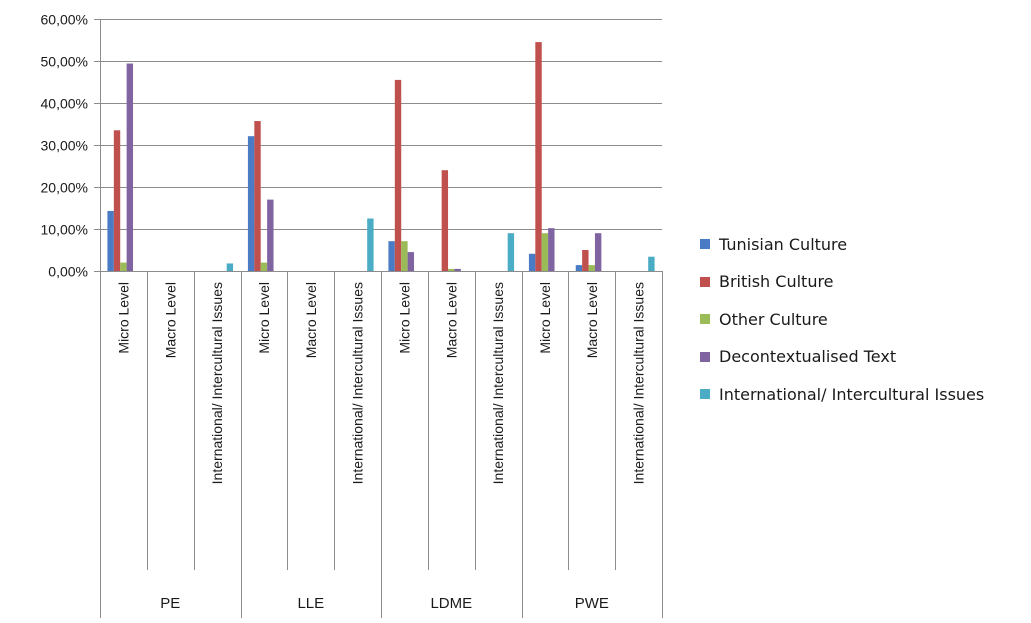  What do you see at coordinates (451, 603) in the screenshot?
I see `group-label: LDME` at bounding box center [451, 603].